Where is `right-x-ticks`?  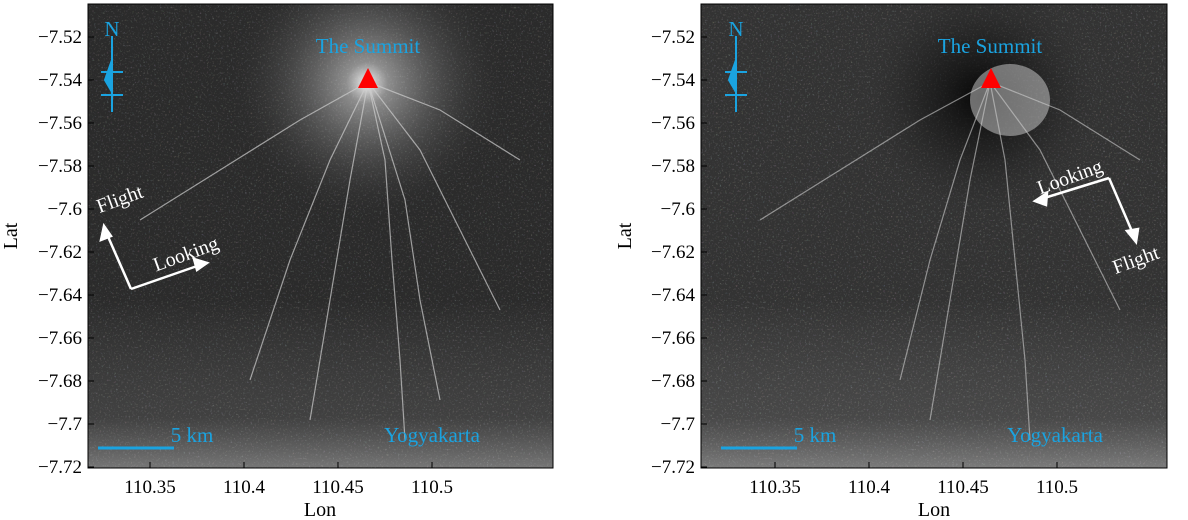 right-x-ticks is located at coordinates (916, 465).